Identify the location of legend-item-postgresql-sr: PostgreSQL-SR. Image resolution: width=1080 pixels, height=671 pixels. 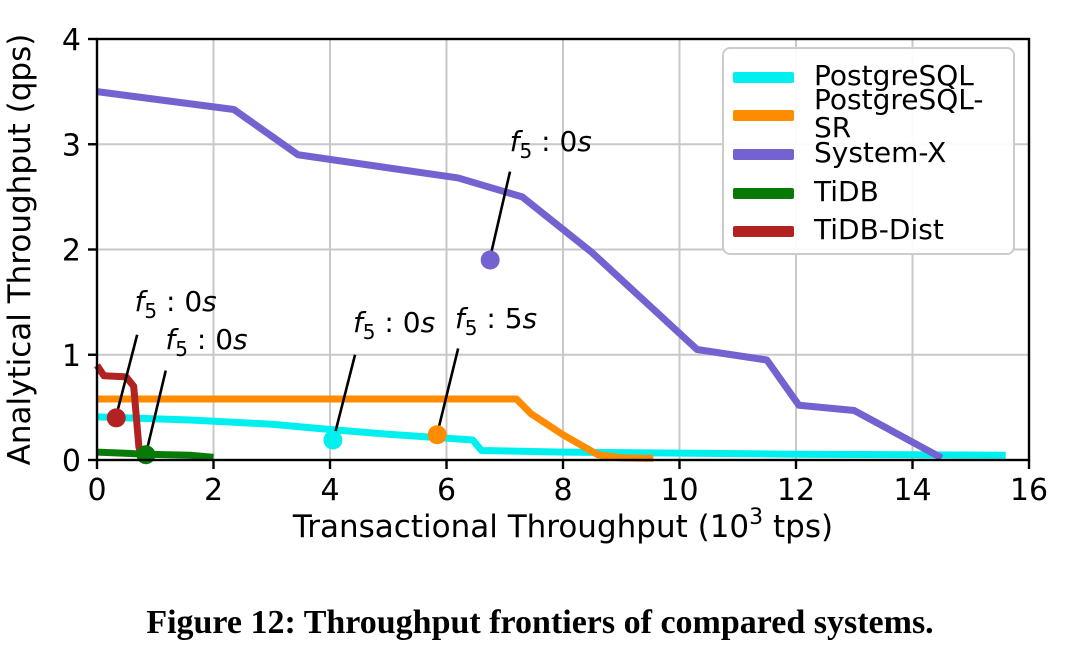
(873, 114).